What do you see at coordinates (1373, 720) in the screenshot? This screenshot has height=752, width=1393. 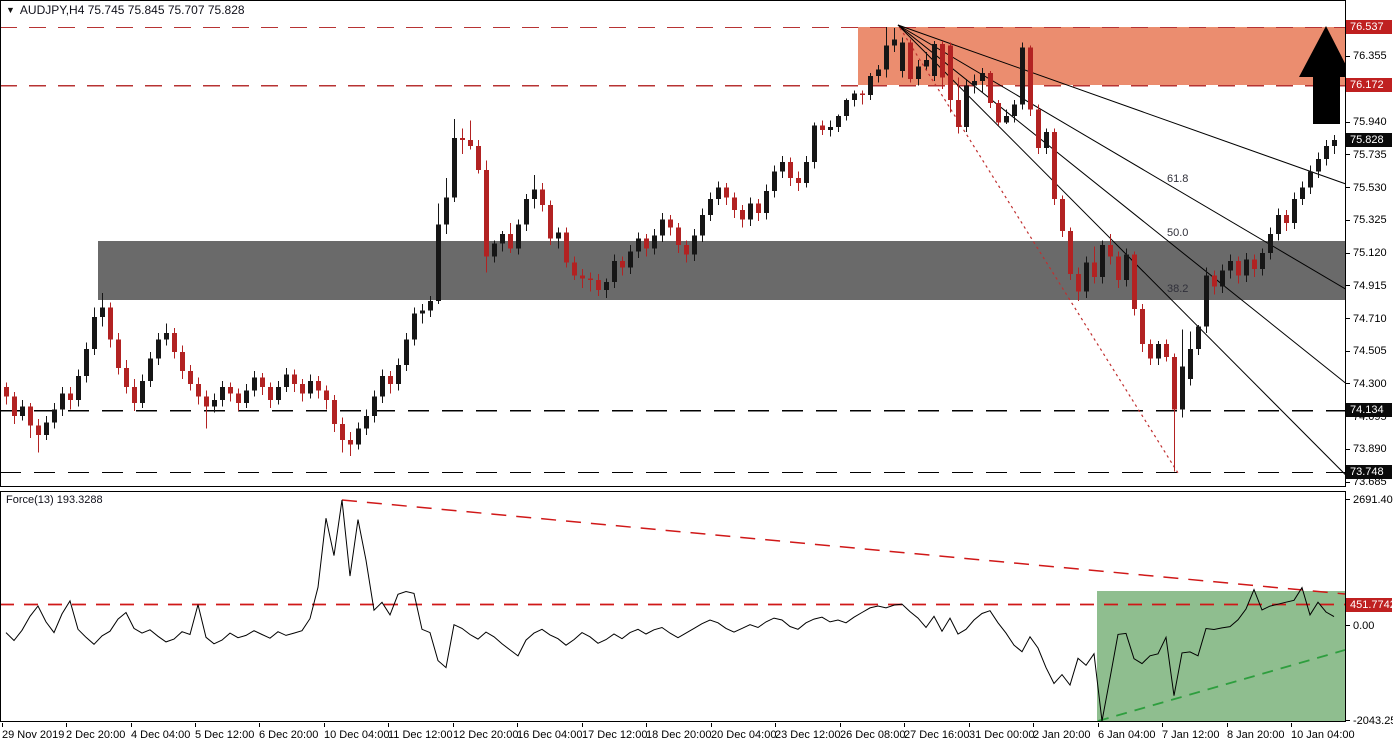 I see `price-tick-label: -2043.25` at bounding box center [1373, 720].